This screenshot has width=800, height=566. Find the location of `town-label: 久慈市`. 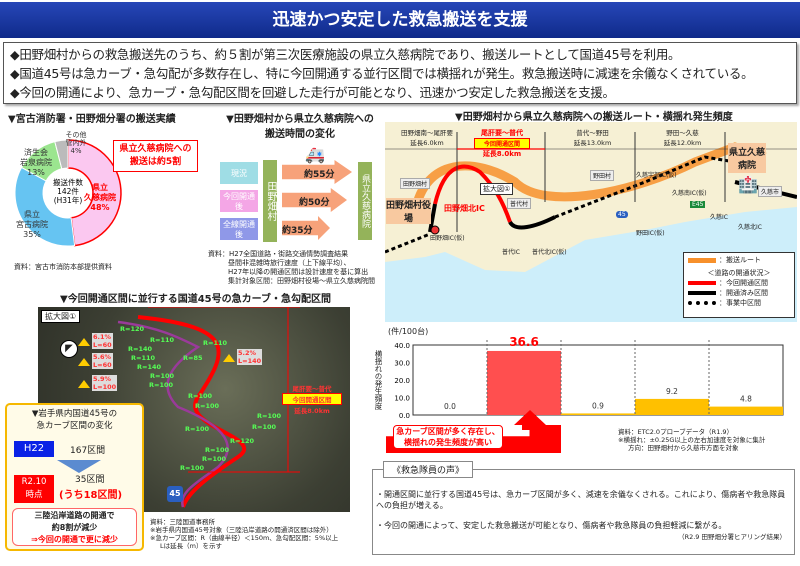

town-label: 久慈市 is located at coordinates (770, 191).